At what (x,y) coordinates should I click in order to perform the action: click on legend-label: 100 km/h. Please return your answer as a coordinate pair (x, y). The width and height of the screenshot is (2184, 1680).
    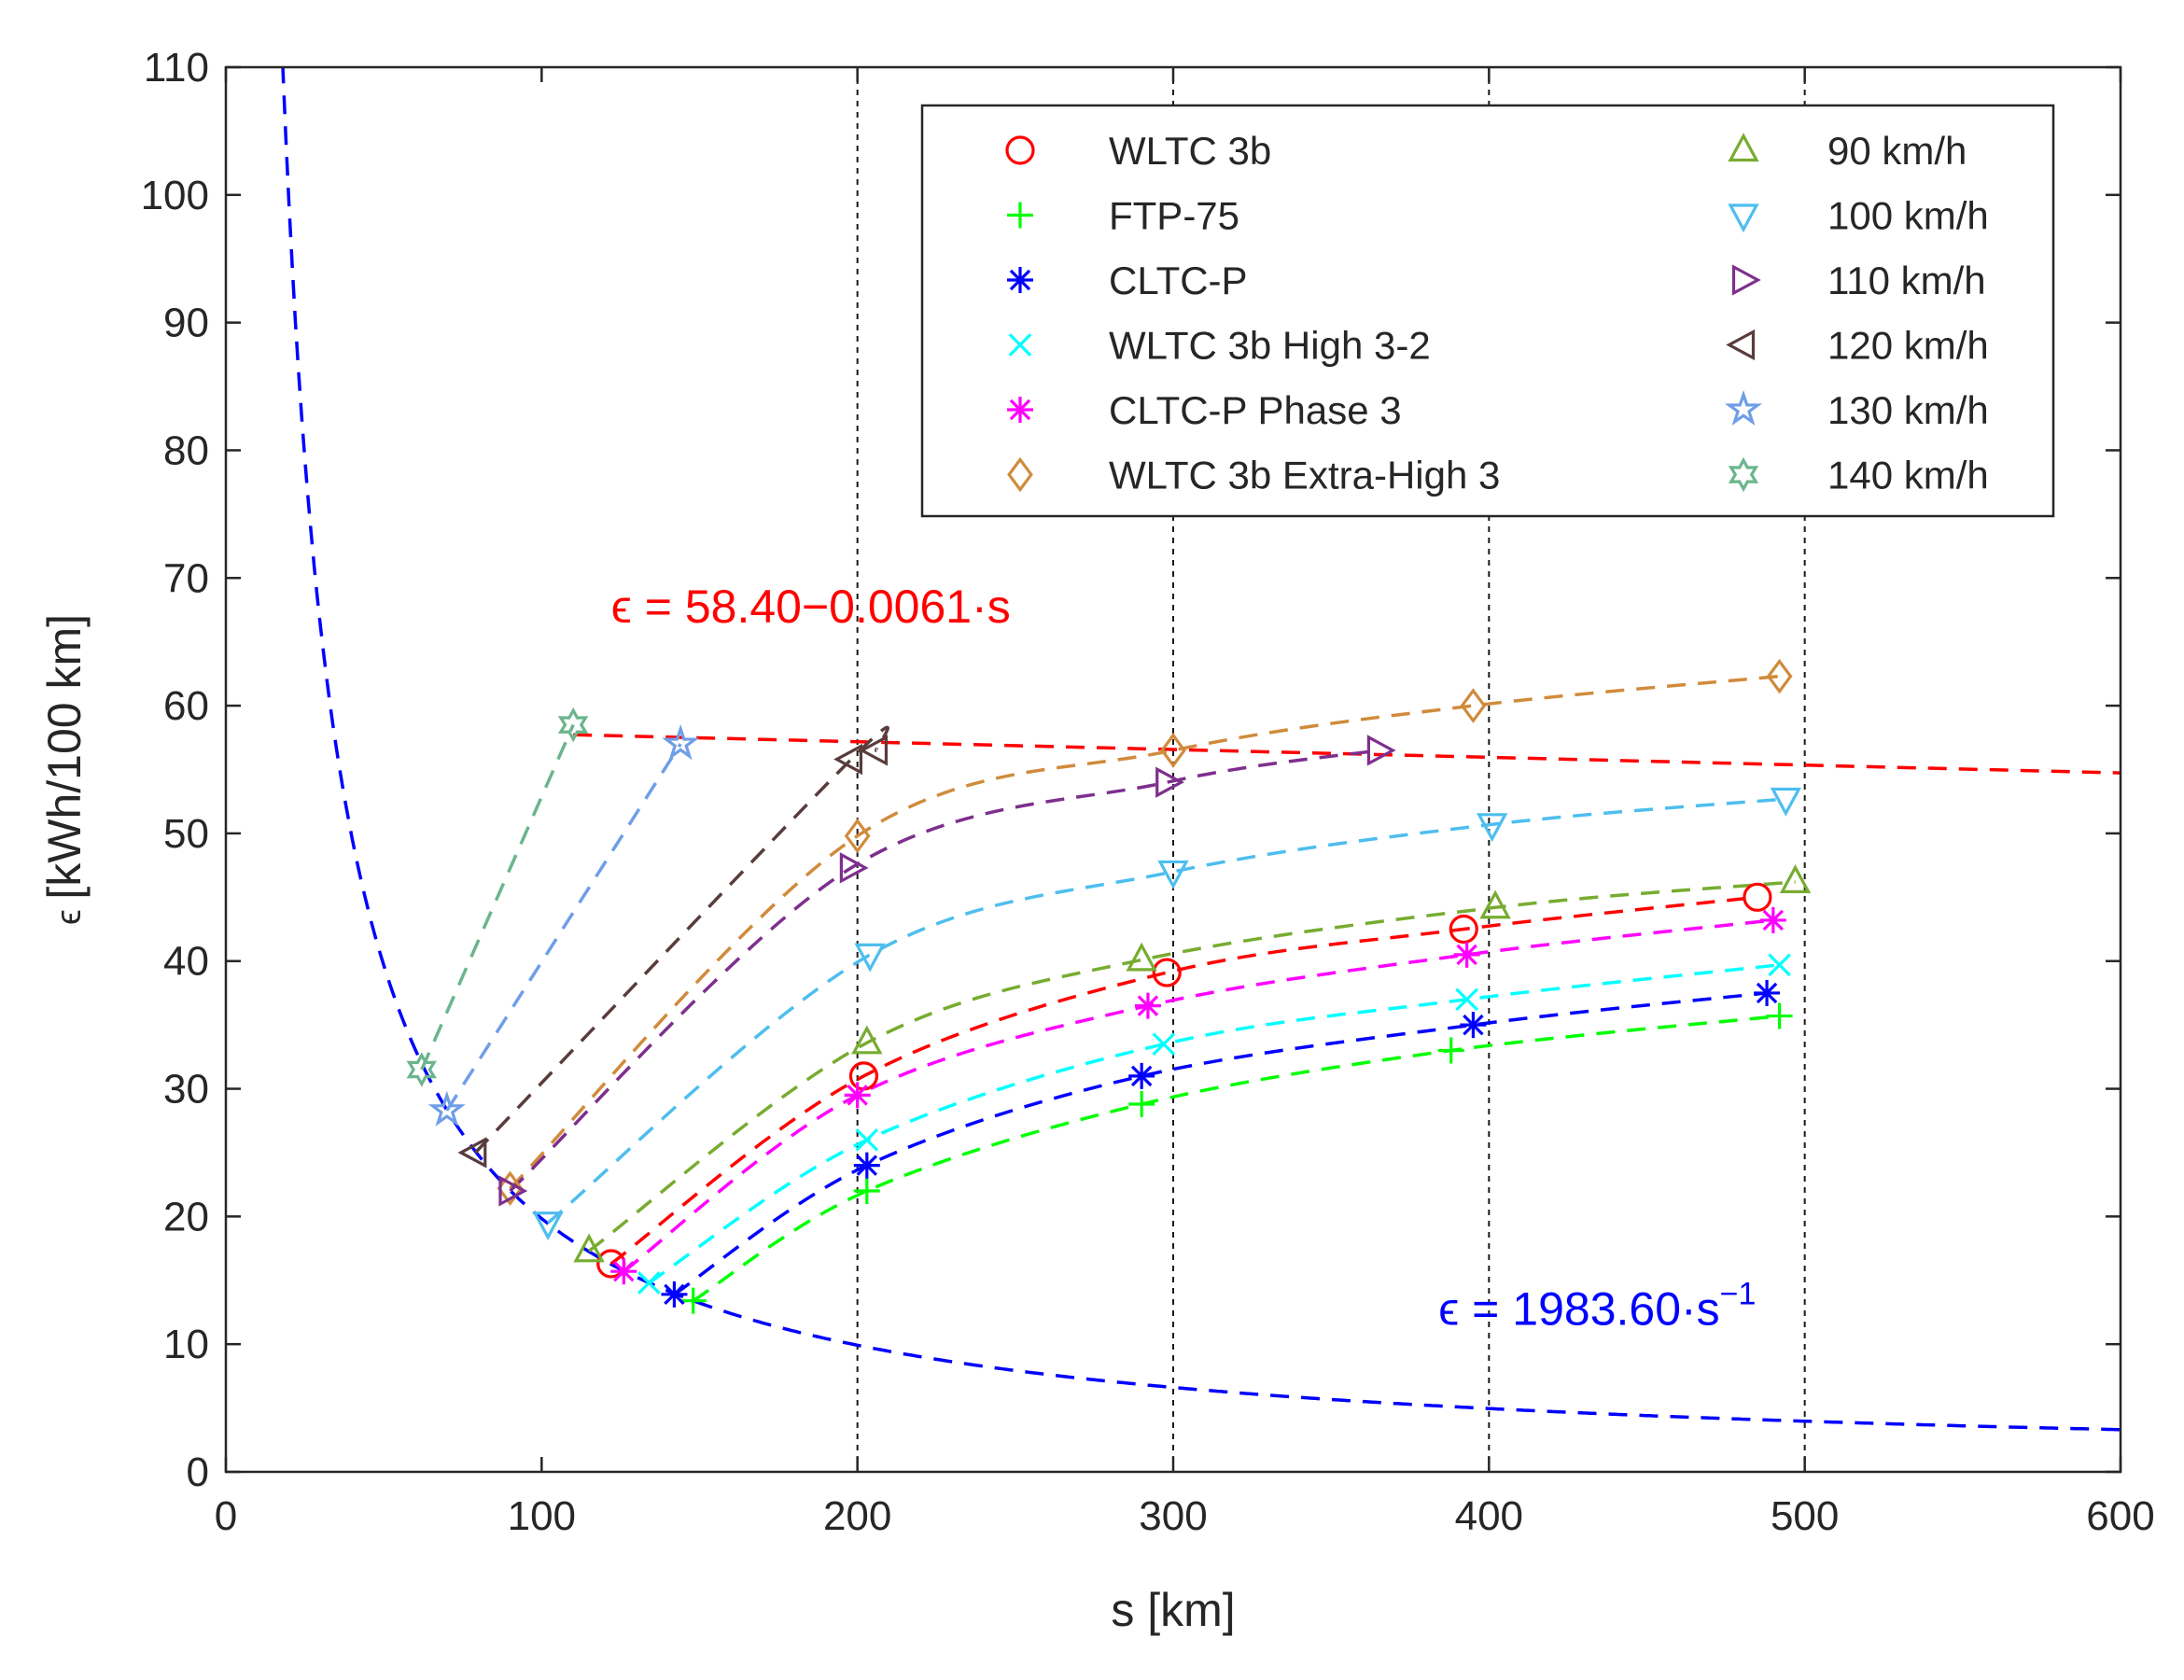
    Looking at the image, I should click on (1908, 216).